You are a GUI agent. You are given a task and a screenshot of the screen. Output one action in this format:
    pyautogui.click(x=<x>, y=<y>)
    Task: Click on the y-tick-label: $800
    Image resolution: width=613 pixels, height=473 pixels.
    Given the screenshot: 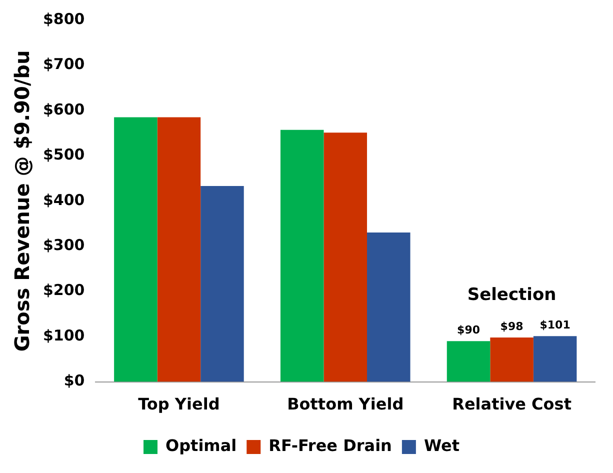 What is the action you would take?
    pyautogui.click(x=64, y=19)
    